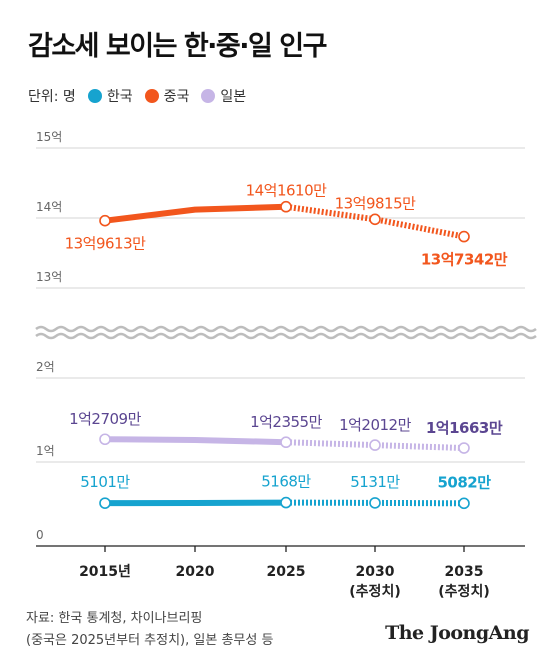 This screenshot has width=559, height=669. I want to click on legend-item-japan: 일본, so click(223, 96).